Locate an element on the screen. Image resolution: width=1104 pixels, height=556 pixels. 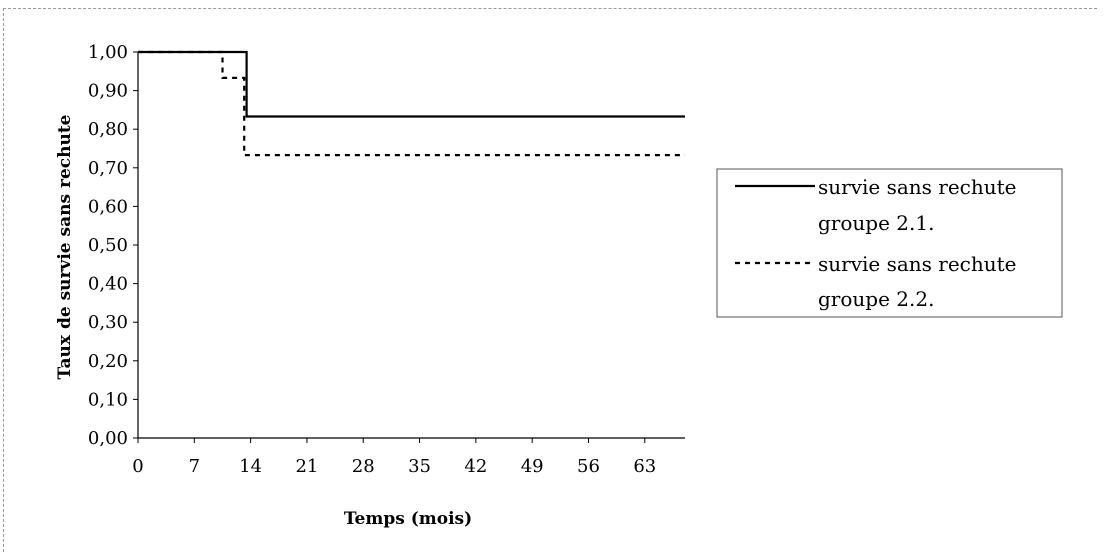
x-tick-label: 42 is located at coordinates (475, 466).